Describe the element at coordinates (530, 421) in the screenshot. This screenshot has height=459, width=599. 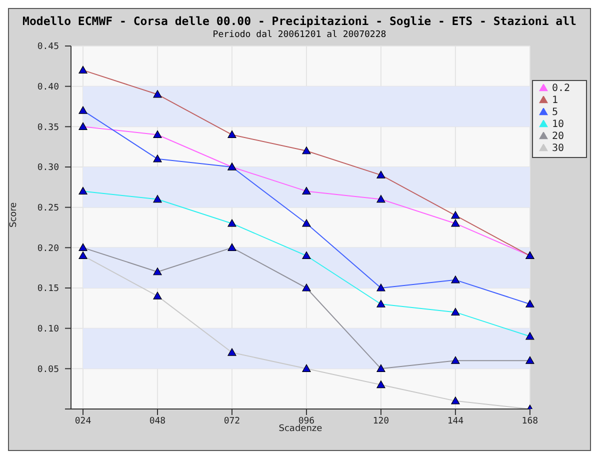
I see `x-tick-label: 168` at that location.